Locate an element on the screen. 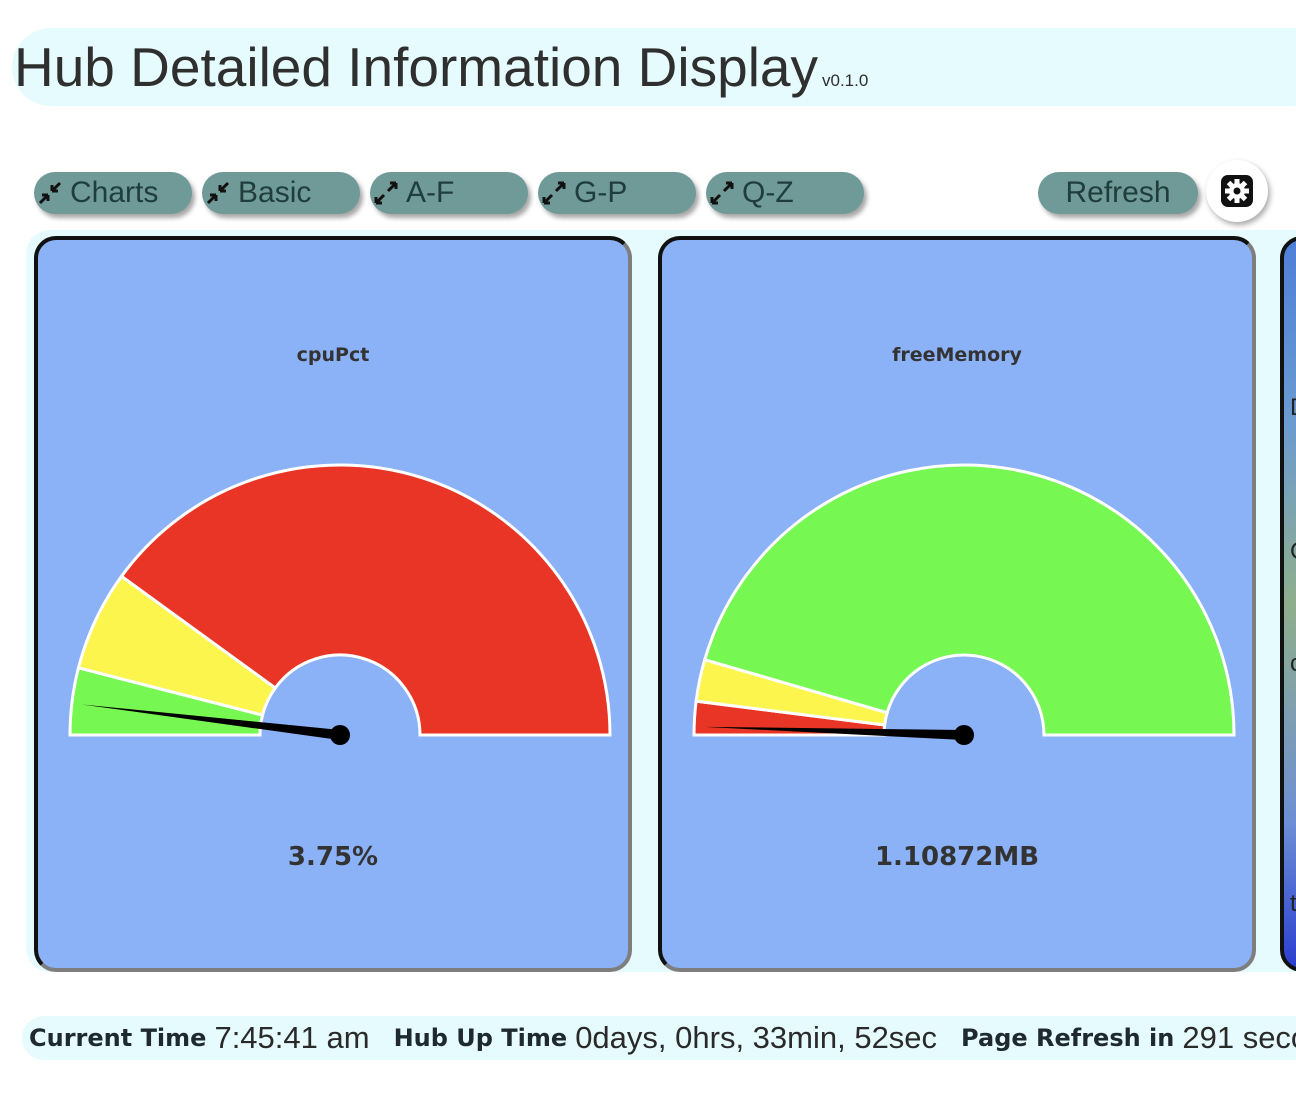 The width and height of the screenshot is (1296, 1112). refresh-button: Refresh is located at coordinates (1118, 193).